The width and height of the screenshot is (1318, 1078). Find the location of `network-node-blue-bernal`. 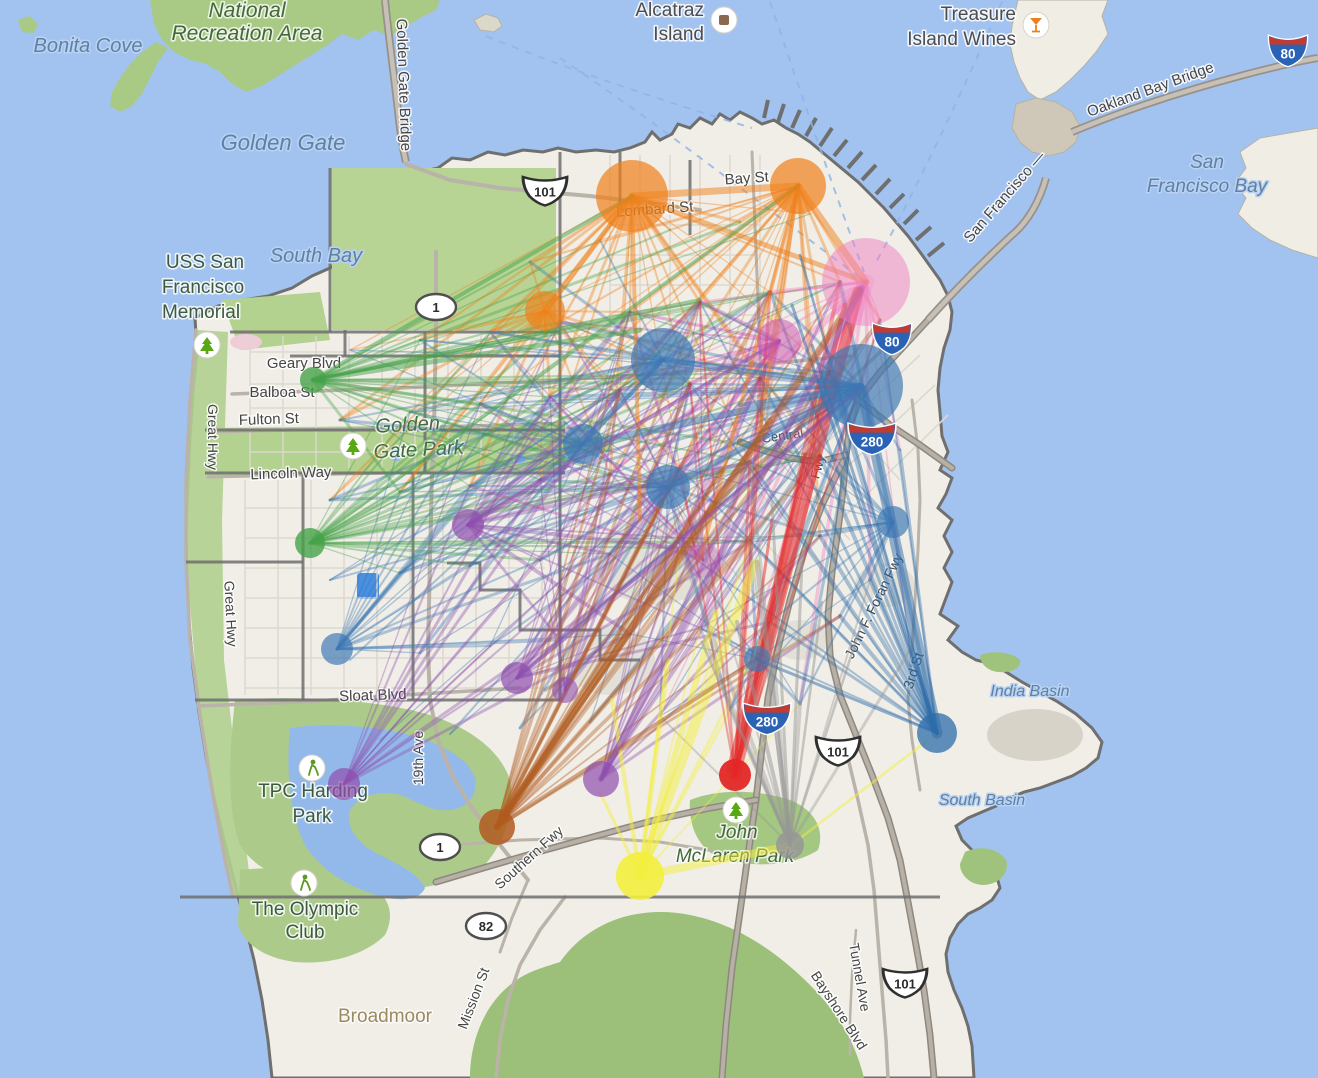

network-node-blue-bernal is located at coordinates (757, 659).